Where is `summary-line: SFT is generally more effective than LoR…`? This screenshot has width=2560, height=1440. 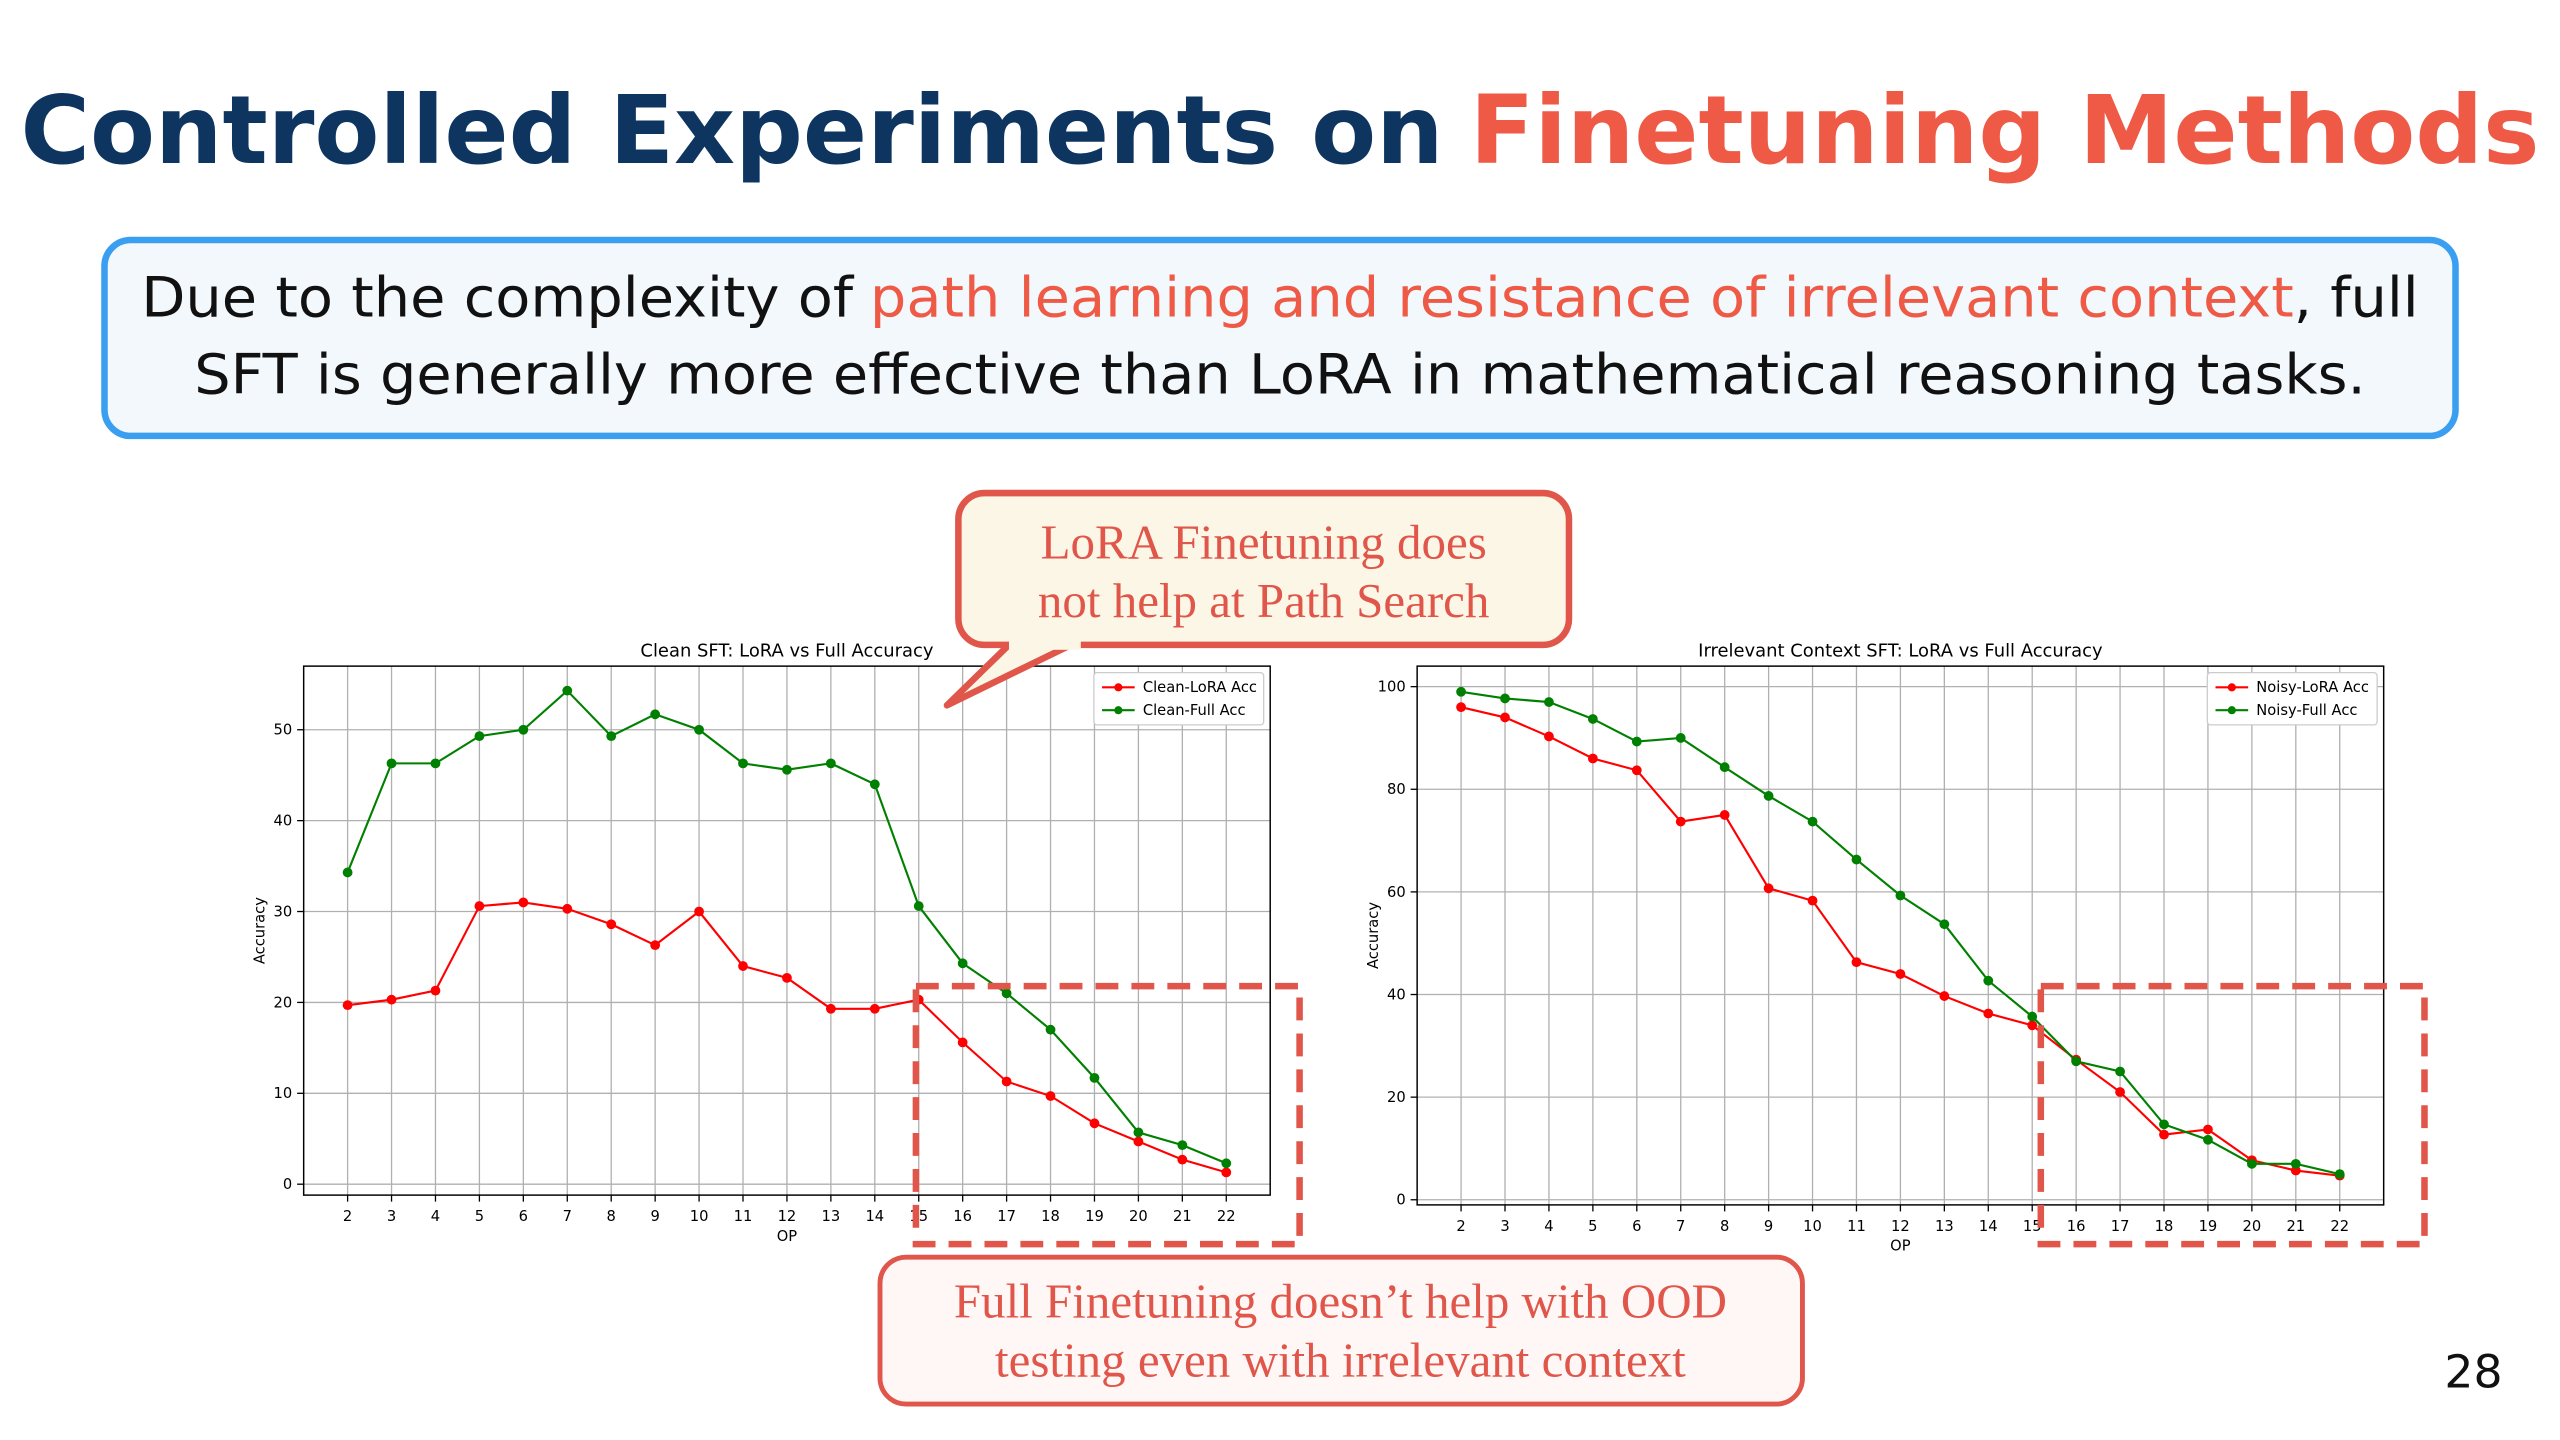 summary-line: SFT is generally more effective than LoR… is located at coordinates (1279, 374).